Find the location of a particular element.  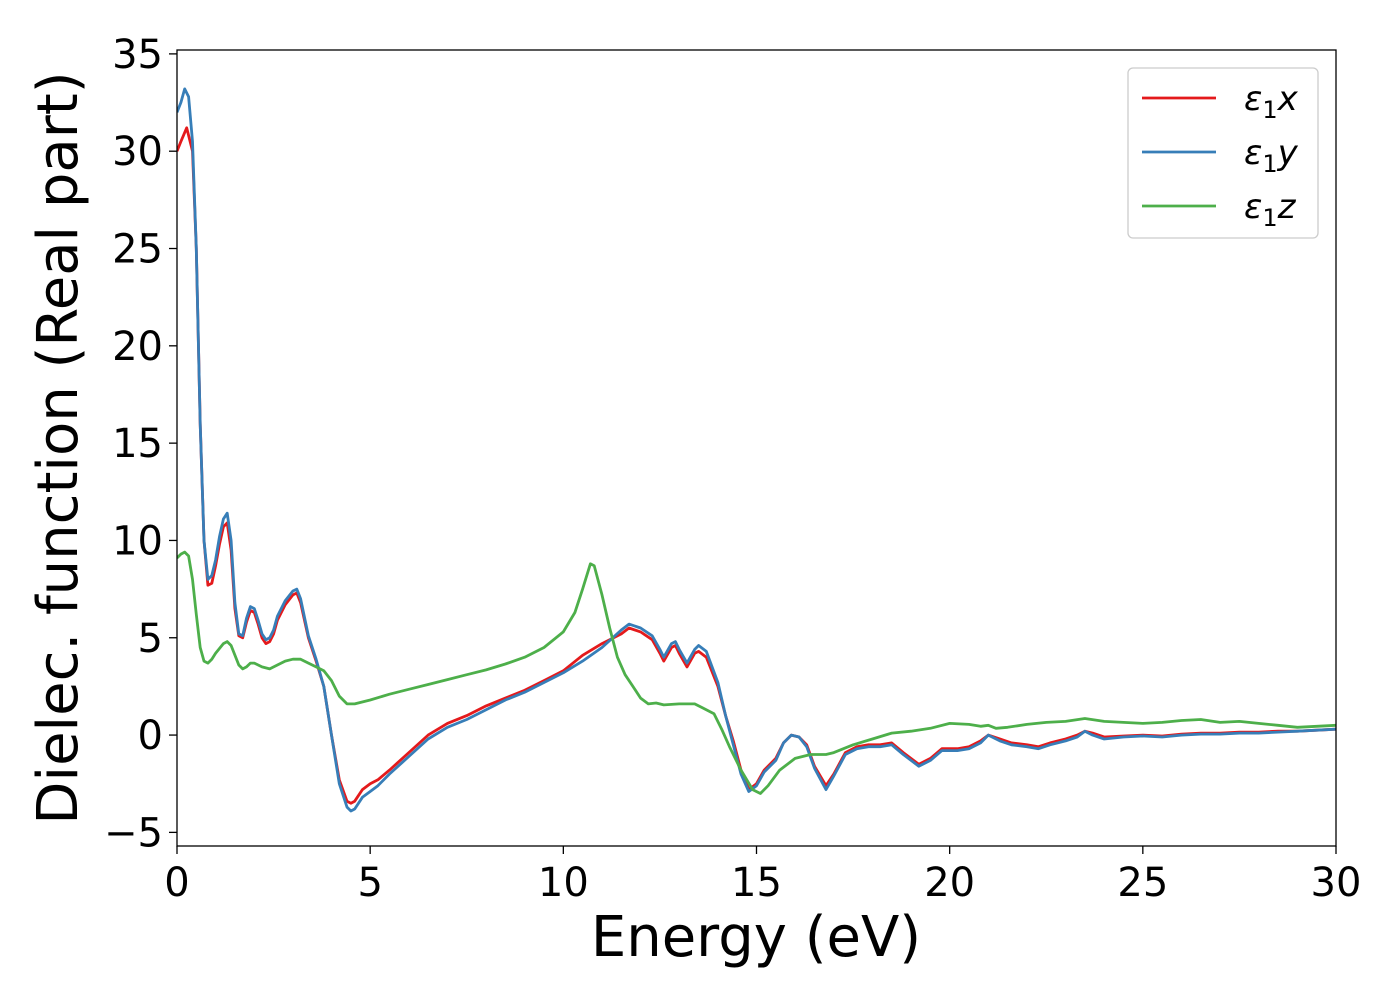

y-tick-label: 15 is located at coordinates (137, 444).